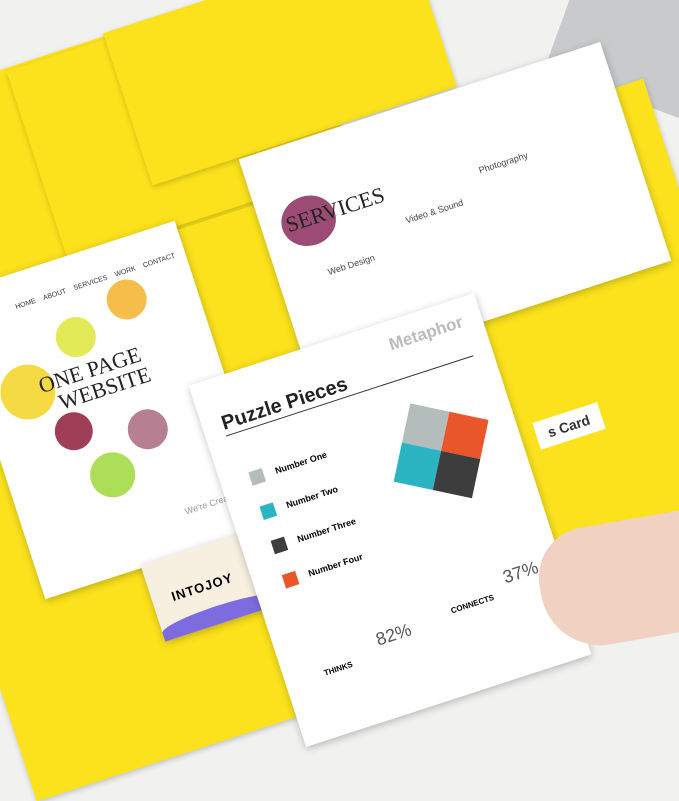 The image size is (679, 801). What do you see at coordinates (90, 283) in the screenshot?
I see `nav-item: SERVICES` at bounding box center [90, 283].